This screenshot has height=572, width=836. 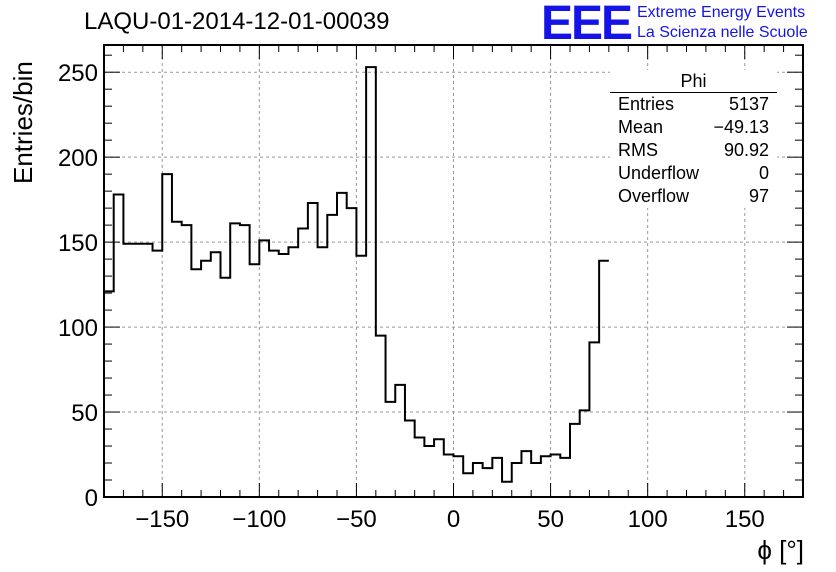 I want to click on stats-label: RMS, so click(x=638, y=150).